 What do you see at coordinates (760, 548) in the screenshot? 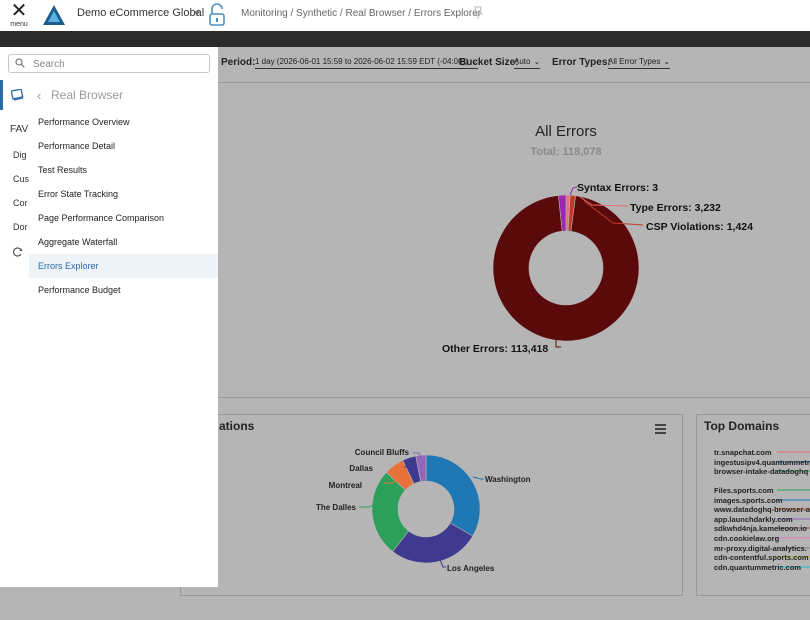
I see `domain-label: mr-proxy.digital-analytics.` at bounding box center [760, 548].